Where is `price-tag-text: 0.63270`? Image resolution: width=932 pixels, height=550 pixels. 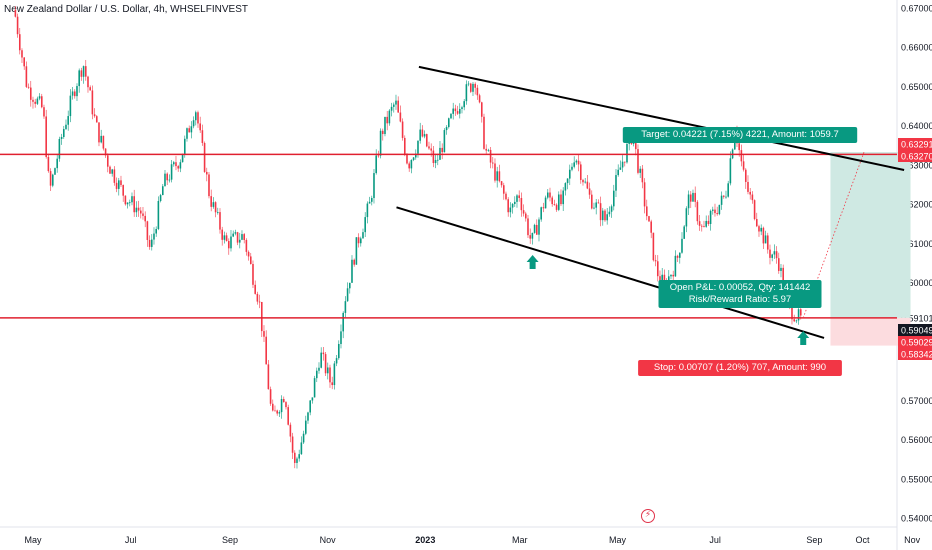 price-tag-text: 0.63270 is located at coordinates (916, 157).